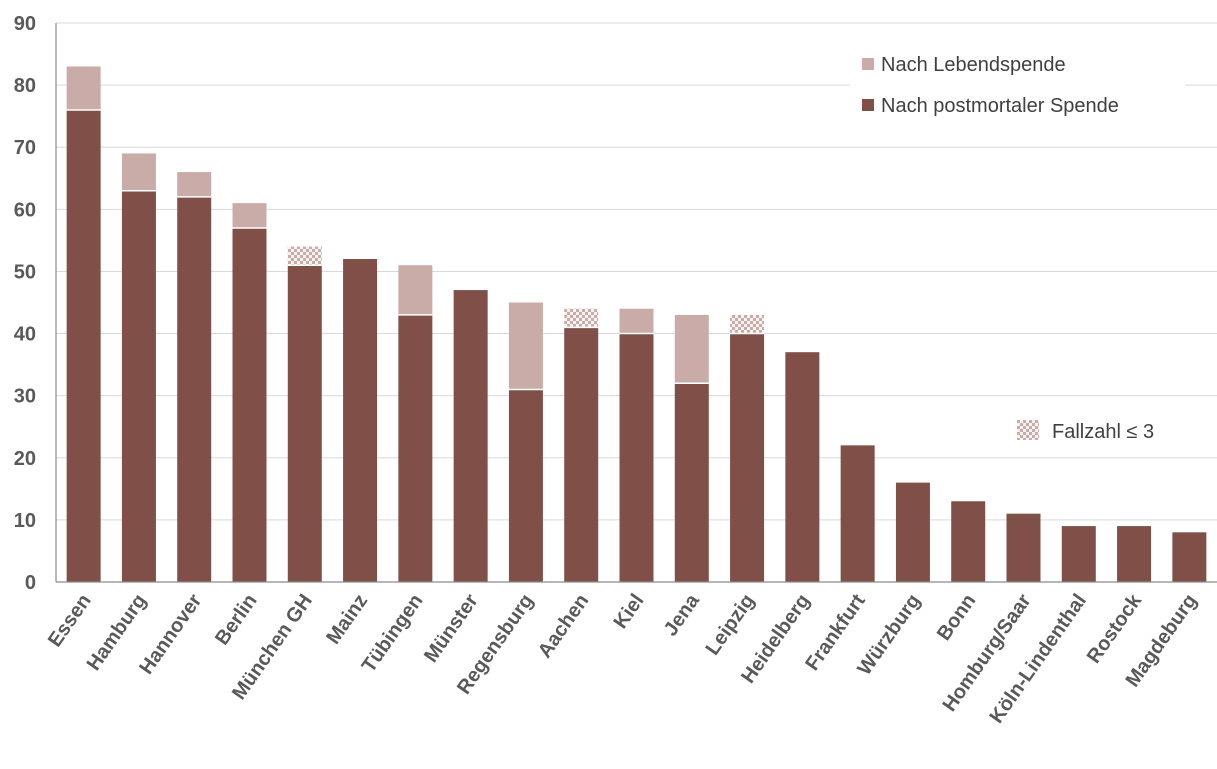 Image resolution: width=1217 pixels, height=769 pixels. Describe the element at coordinates (25, 24) in the screenshot. I see `y-tick-label: 90` at that location.